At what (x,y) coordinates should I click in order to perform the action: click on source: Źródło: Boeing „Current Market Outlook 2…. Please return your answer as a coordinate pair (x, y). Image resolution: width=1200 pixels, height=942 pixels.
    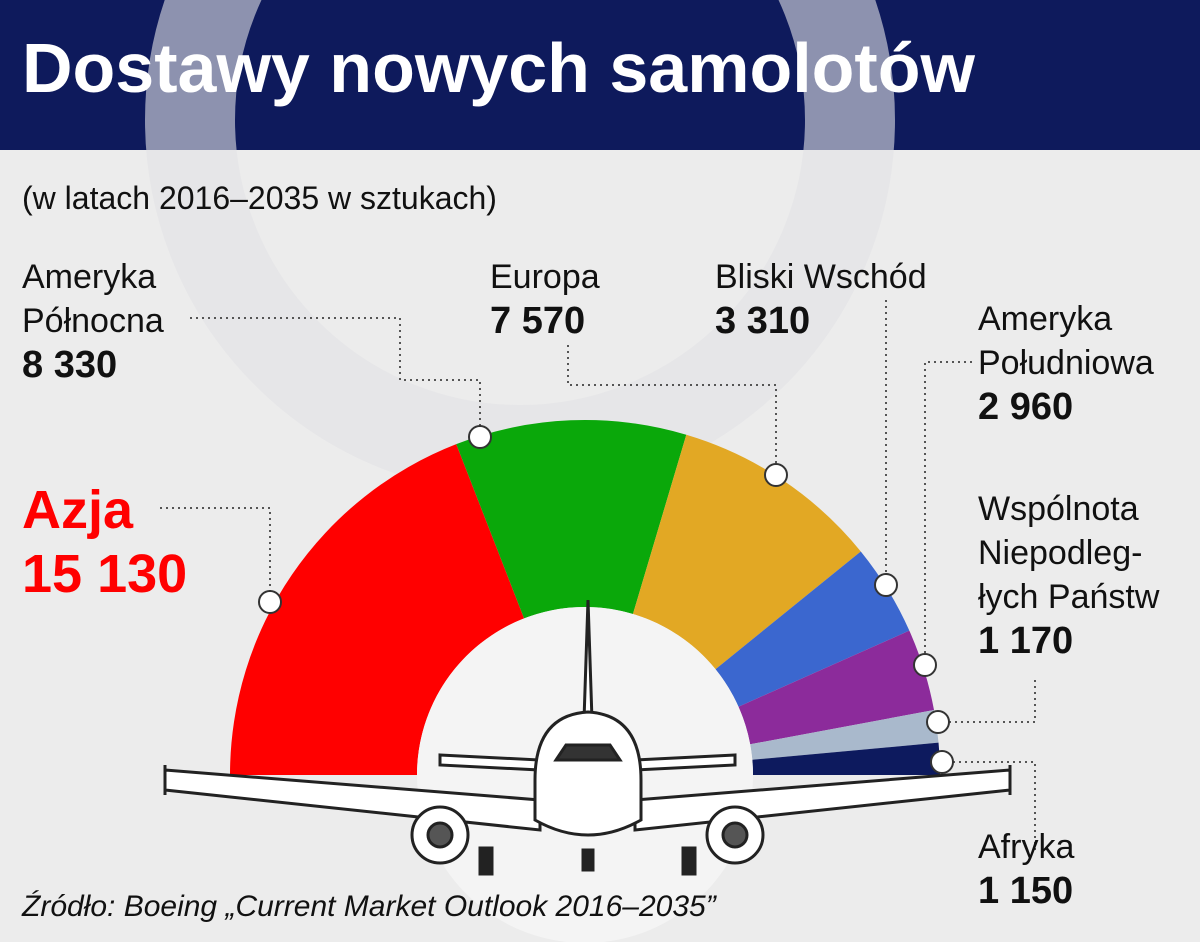
    Looking at the image, I should click on (369, 906).